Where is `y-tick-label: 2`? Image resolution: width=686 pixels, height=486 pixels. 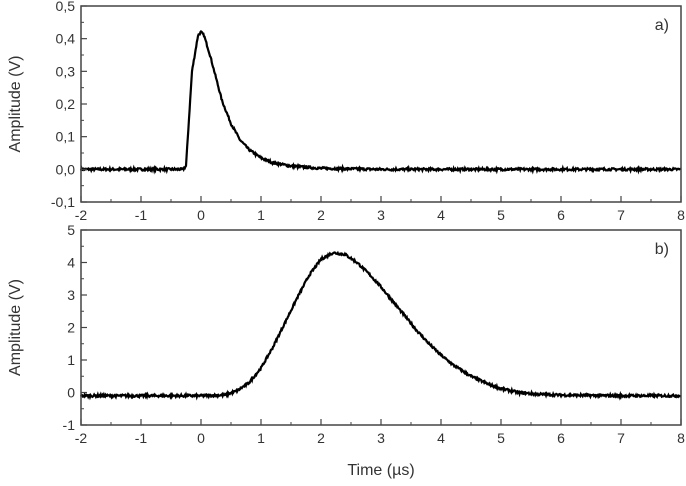 y-tick-label: 2 is located at coordinates (71, 328).